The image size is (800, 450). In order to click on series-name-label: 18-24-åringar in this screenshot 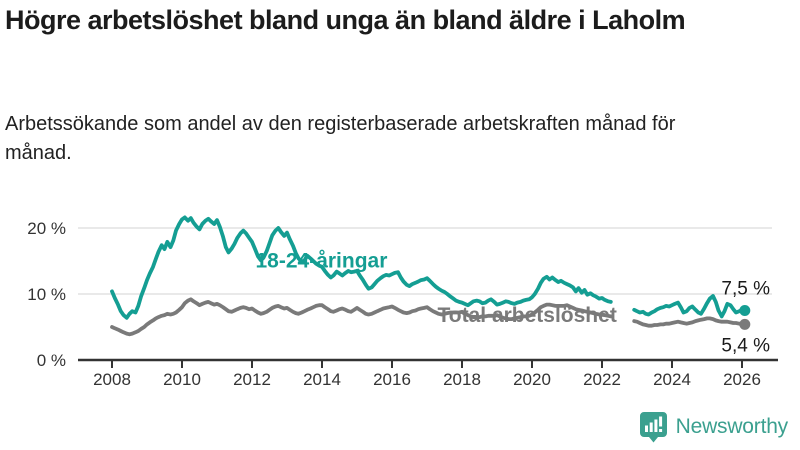, I will do `click(322, 261)`.